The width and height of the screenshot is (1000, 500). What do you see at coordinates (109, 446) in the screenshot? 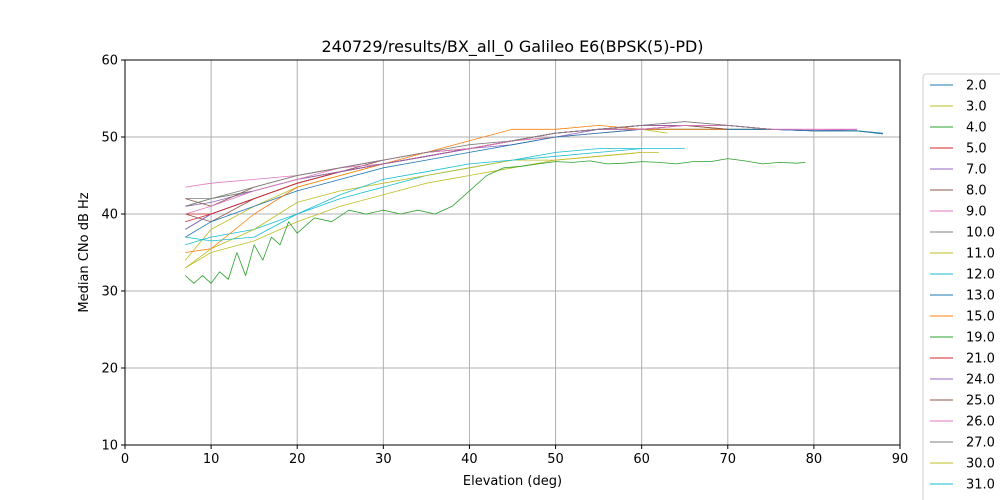
I see `y-tick-label: 10` at bounding box center [109, 446].